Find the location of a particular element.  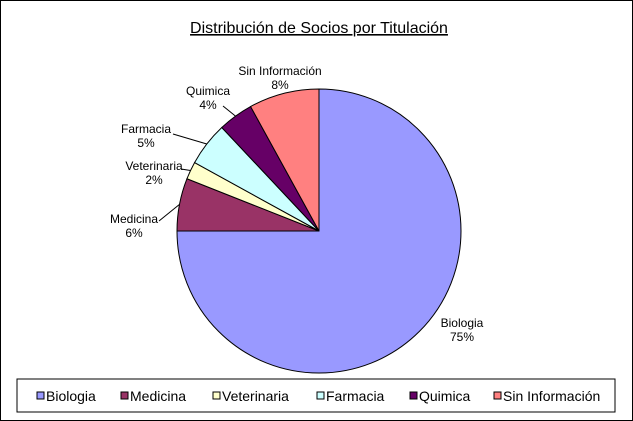

data-label-value-sin-informaci-n: 8% is located at coordinates (280, 85).